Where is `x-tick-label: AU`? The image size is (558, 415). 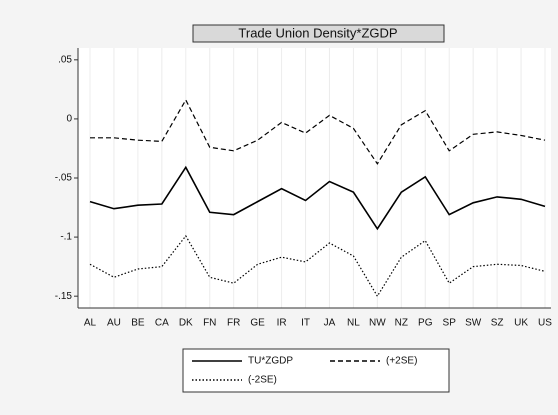
x-tick-label: AU is located at coordinates (114, 323).